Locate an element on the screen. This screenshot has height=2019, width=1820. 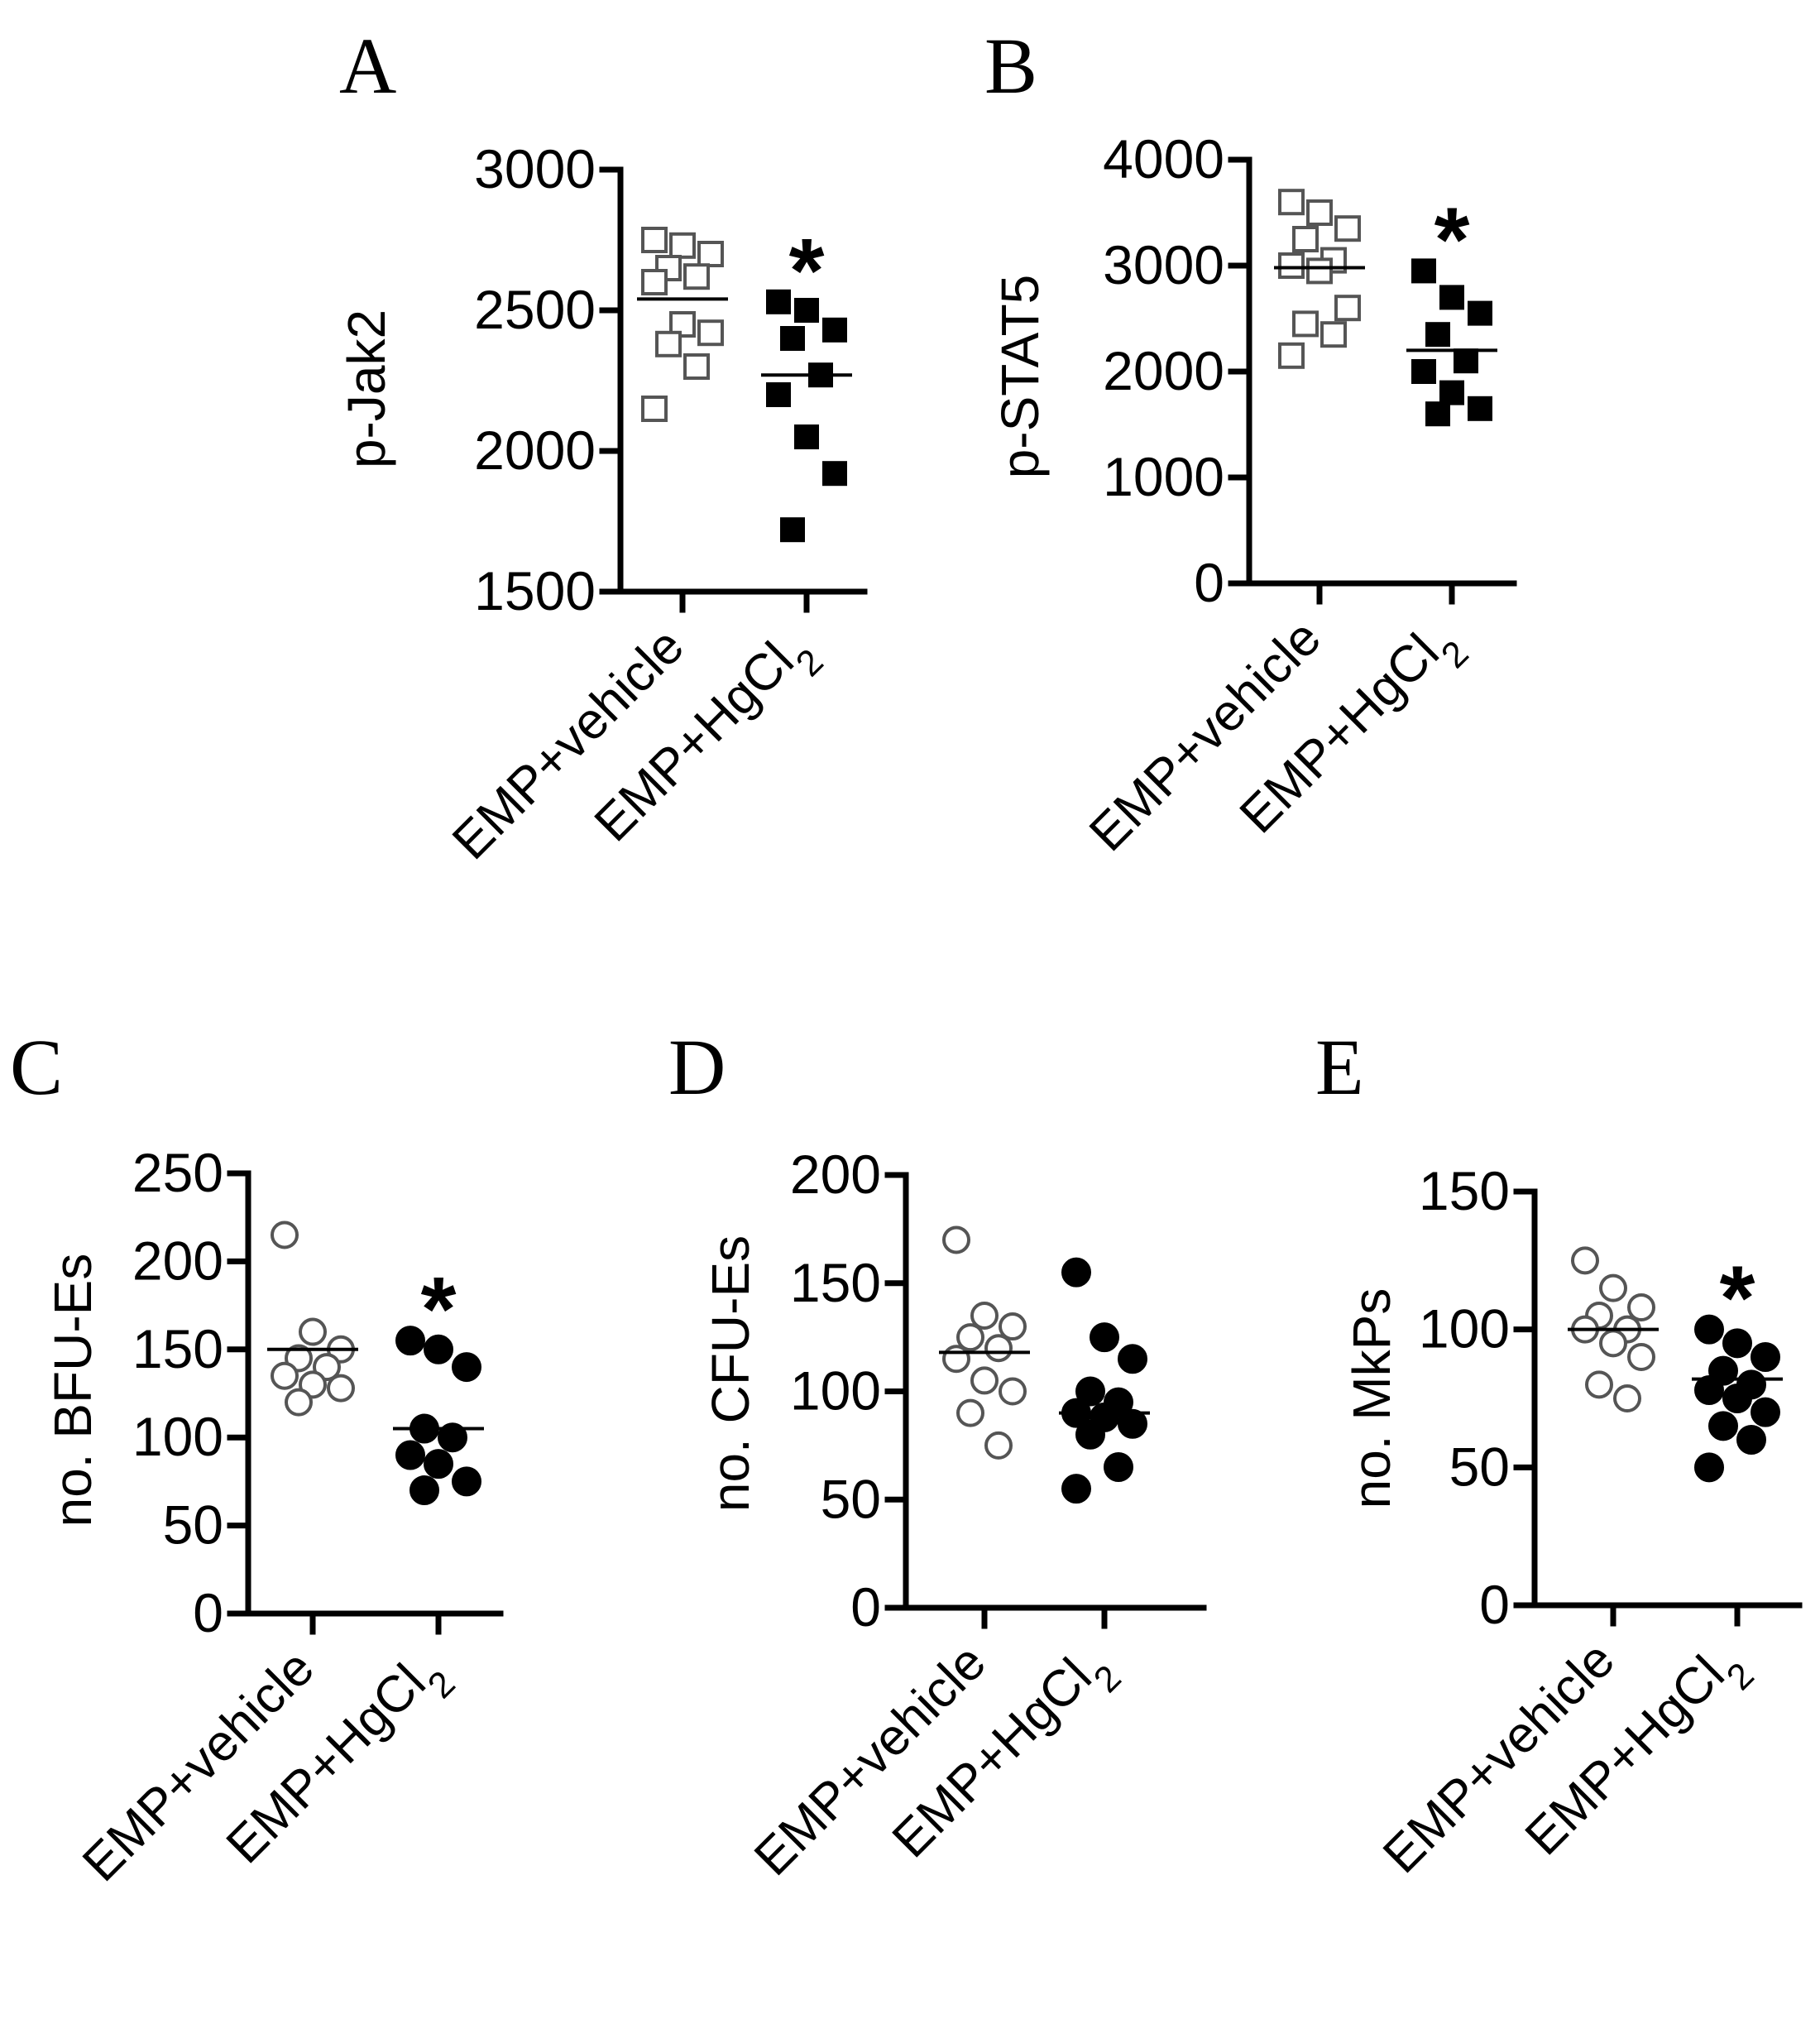
y-tick-label: 1500 is located at coordinates (535, 590).